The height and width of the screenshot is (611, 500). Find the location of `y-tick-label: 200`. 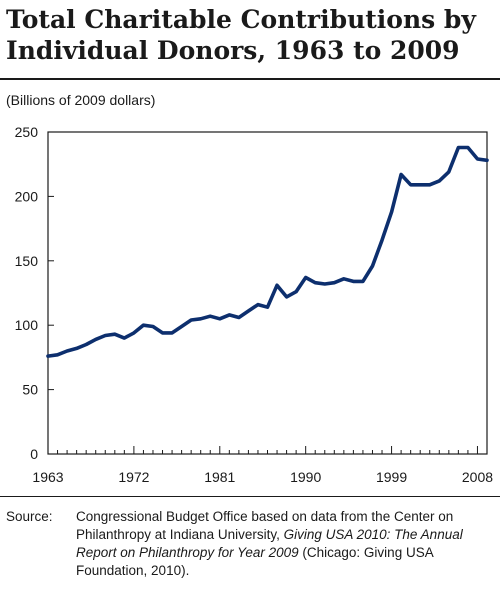

y-tick-label: 200 is located at coordinates (27, 196).